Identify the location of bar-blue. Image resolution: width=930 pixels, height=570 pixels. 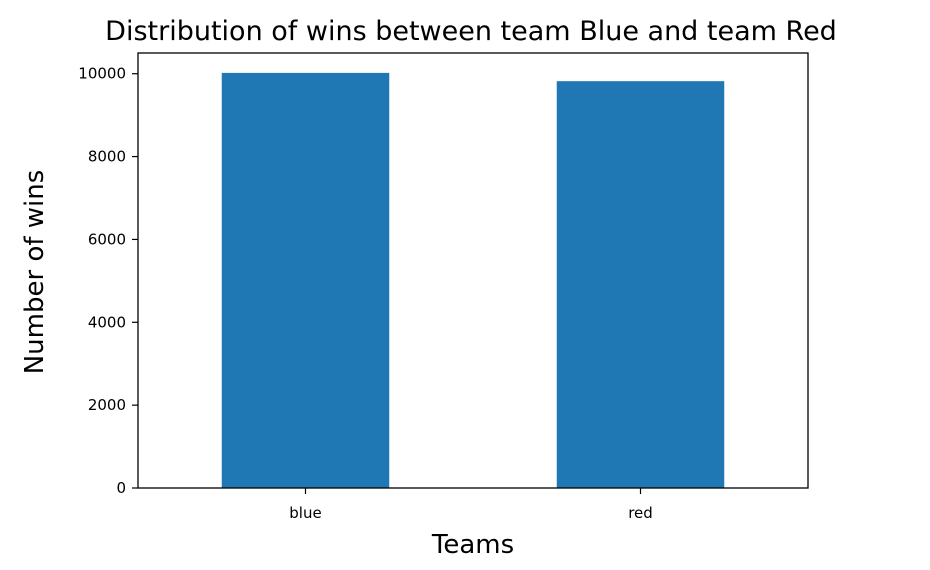
(305, 280).